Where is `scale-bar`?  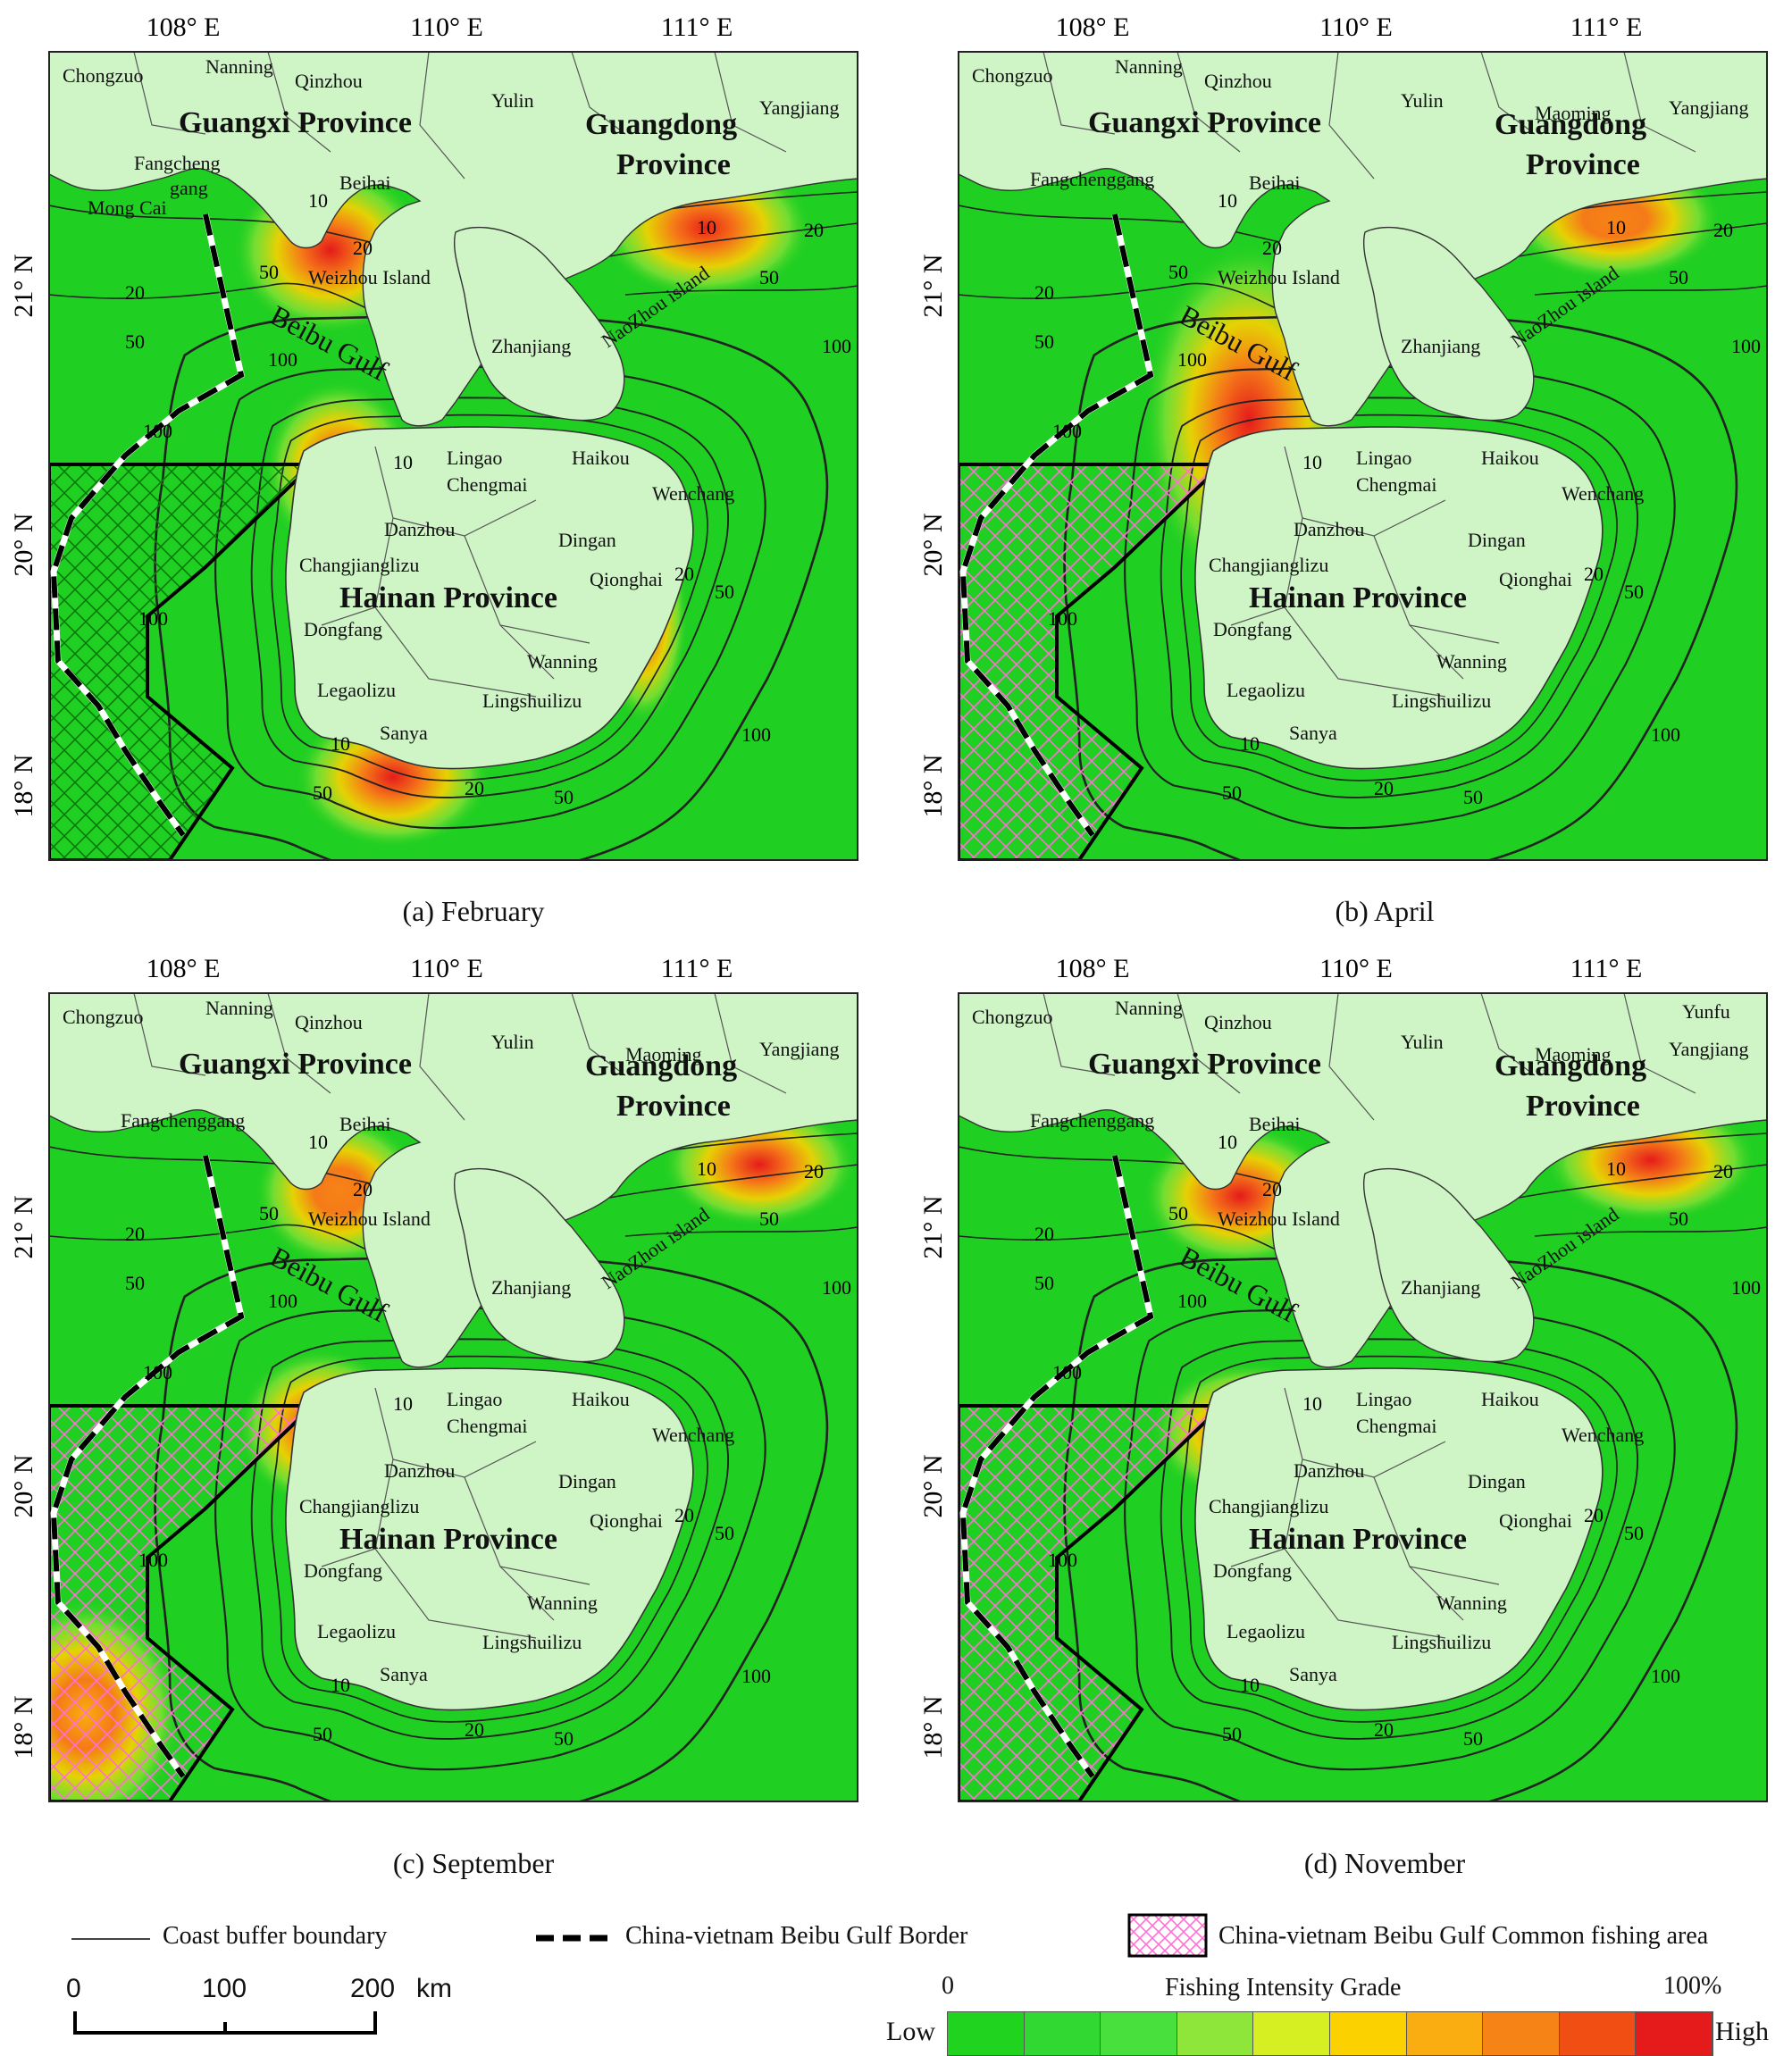 scale-bar is located at coordinates (225, 2023).